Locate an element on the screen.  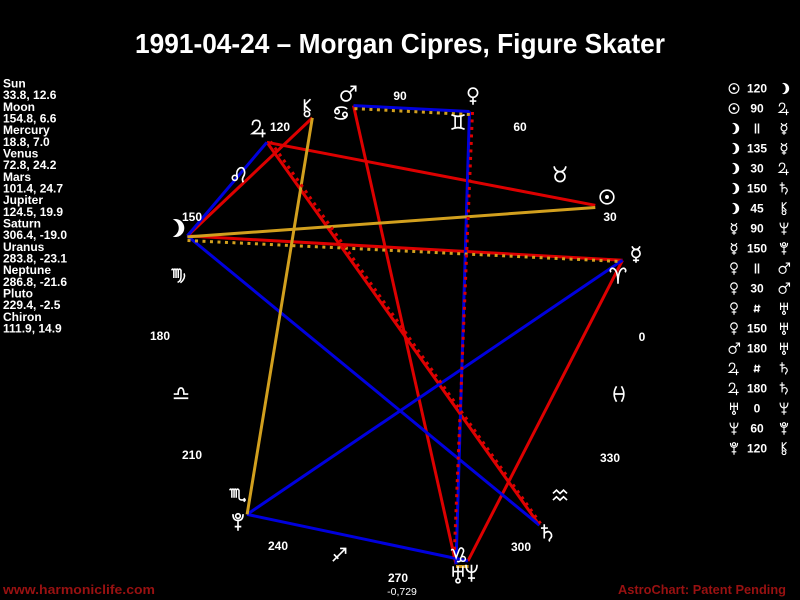
svg-text: Mars is located at coordinates (17, 177).